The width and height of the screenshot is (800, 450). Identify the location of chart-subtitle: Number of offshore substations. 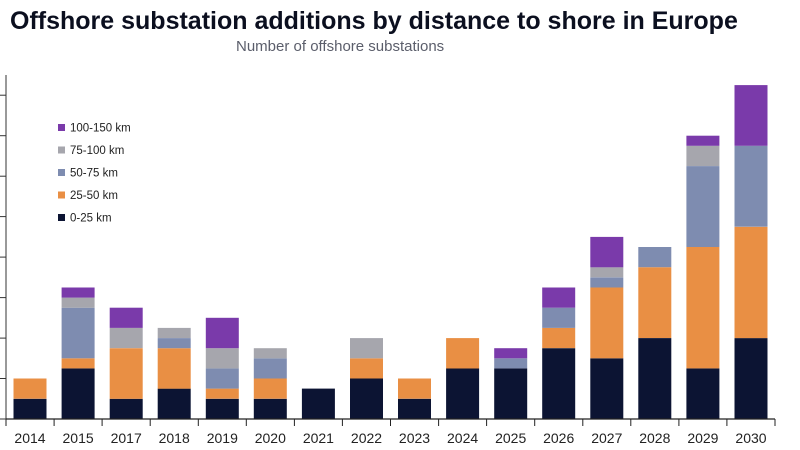
(340, 46).